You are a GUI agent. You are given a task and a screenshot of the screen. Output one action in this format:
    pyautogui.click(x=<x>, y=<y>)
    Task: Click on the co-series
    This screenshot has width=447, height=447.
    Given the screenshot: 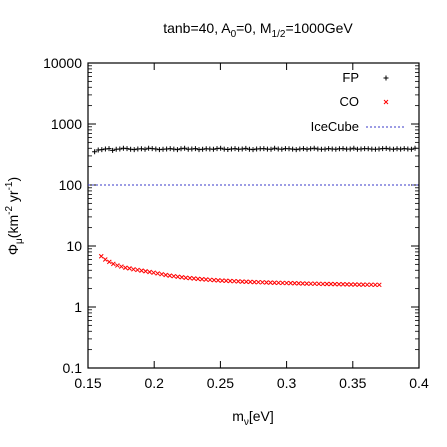 What is the action you would take?
    pyautogui.click(x=240, y=270)
    